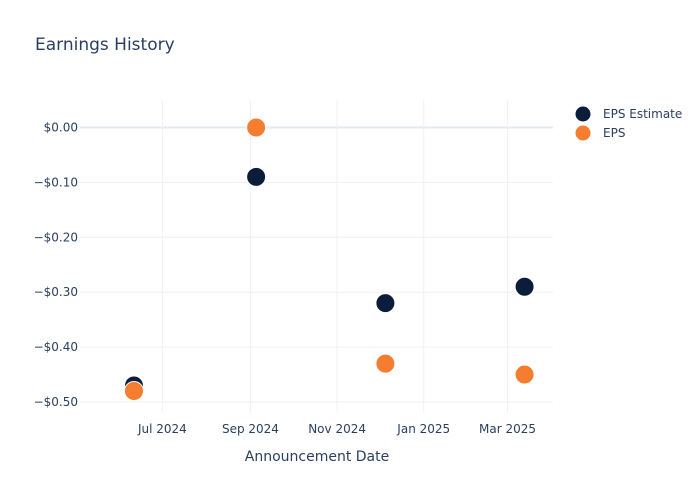  I want to click on y-tick-label: −$0.40, so click(56, 347).